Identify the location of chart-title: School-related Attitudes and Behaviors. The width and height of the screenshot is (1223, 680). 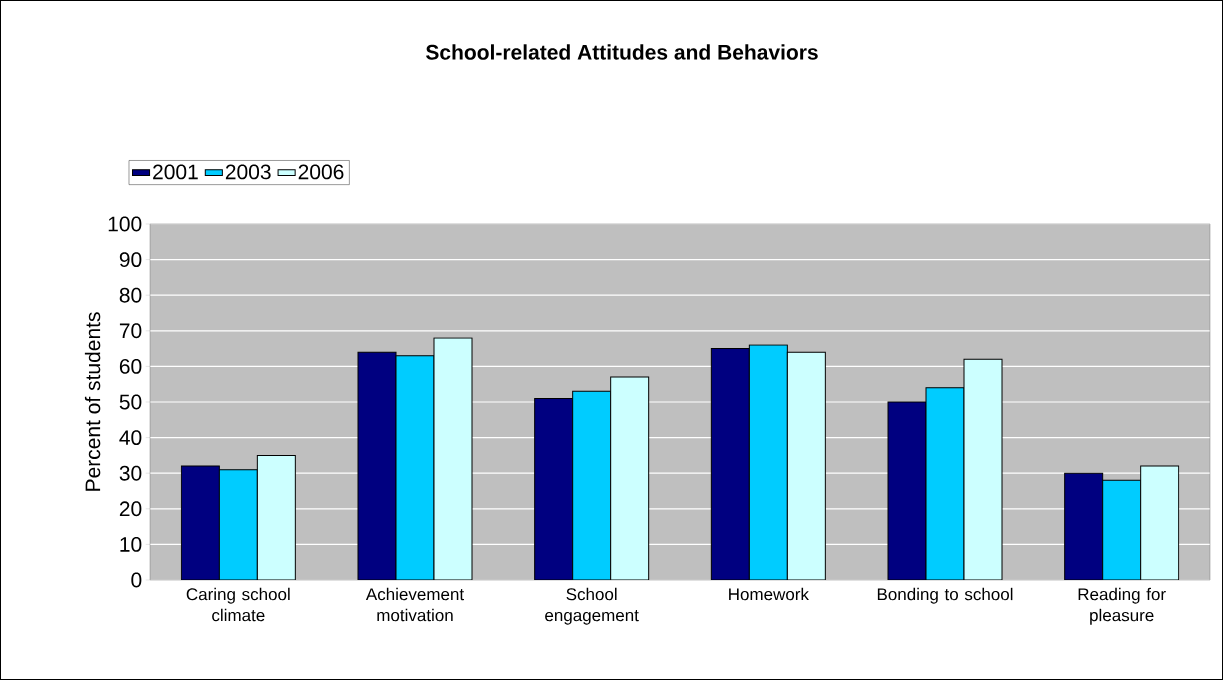
(622, 52).